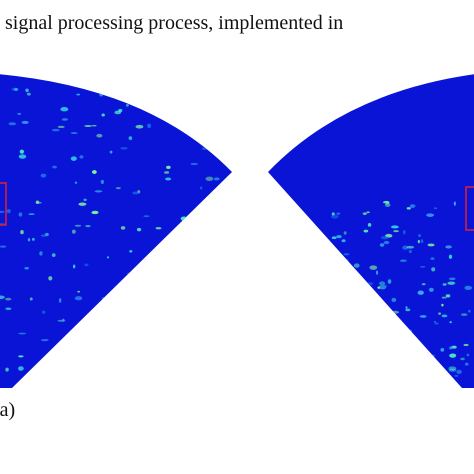  I want to click on roi-box, so click(469, 208).